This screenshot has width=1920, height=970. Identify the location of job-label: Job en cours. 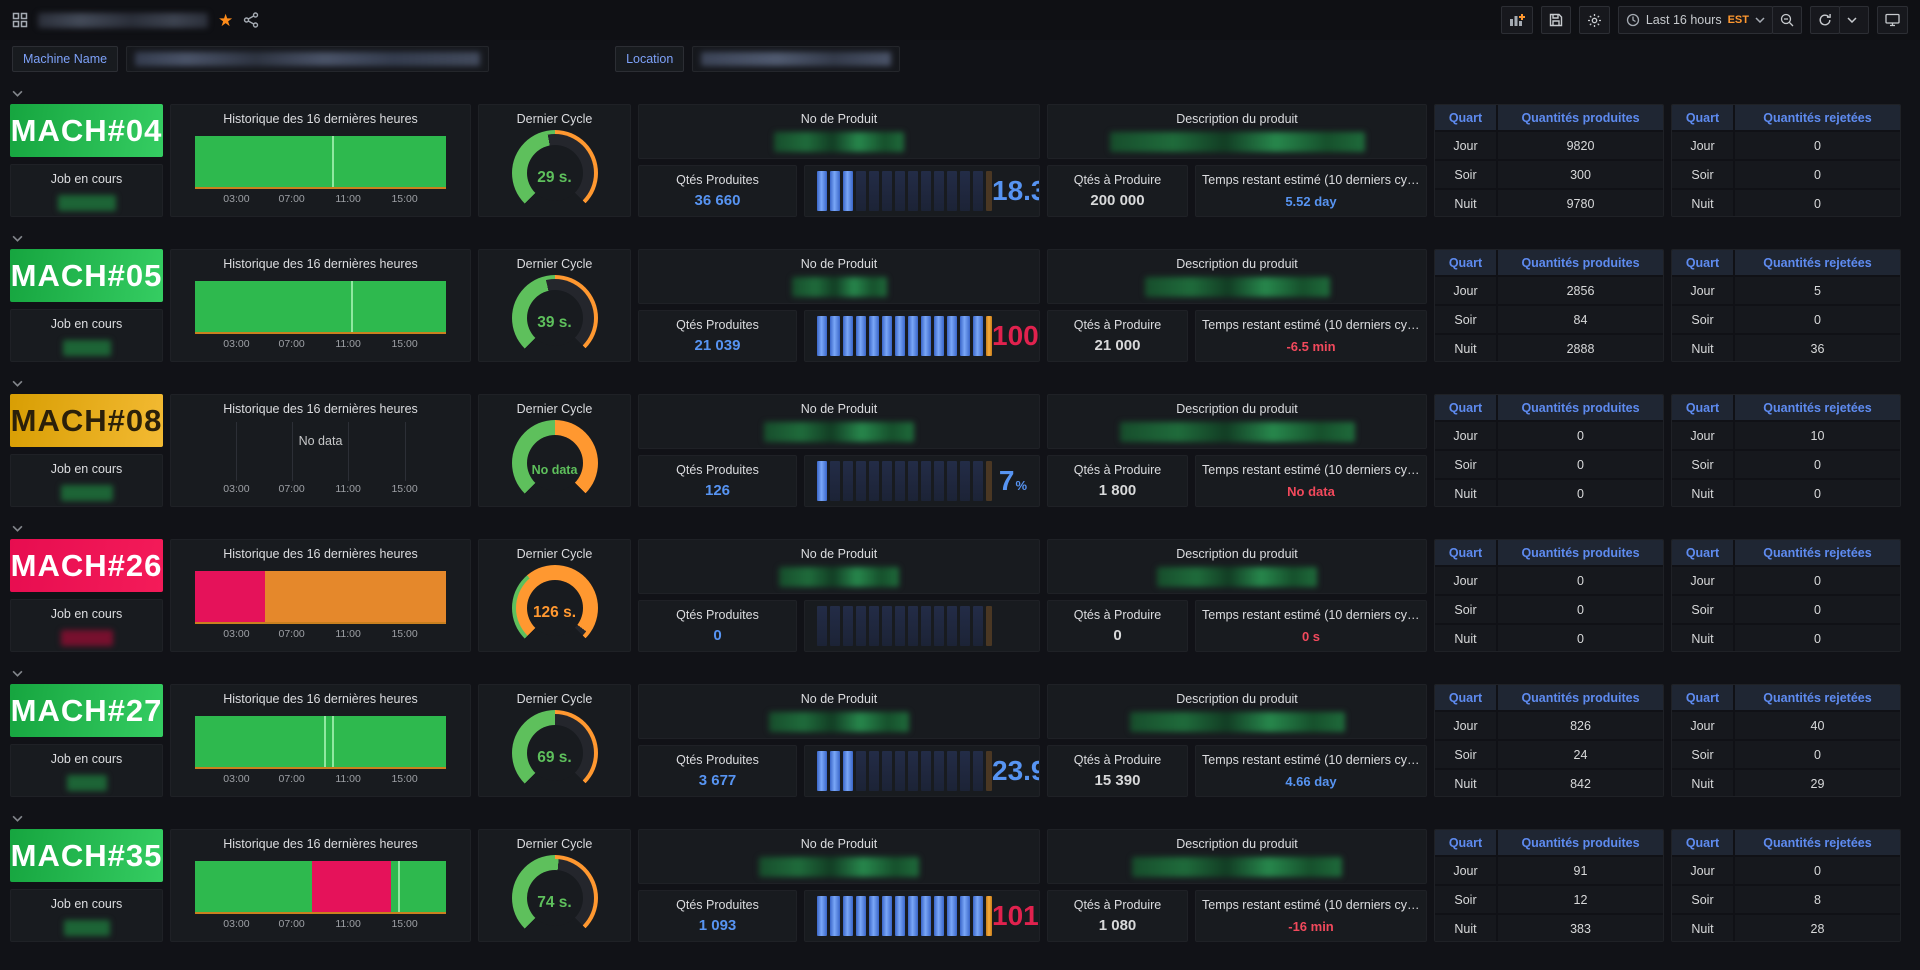
(86, 324).